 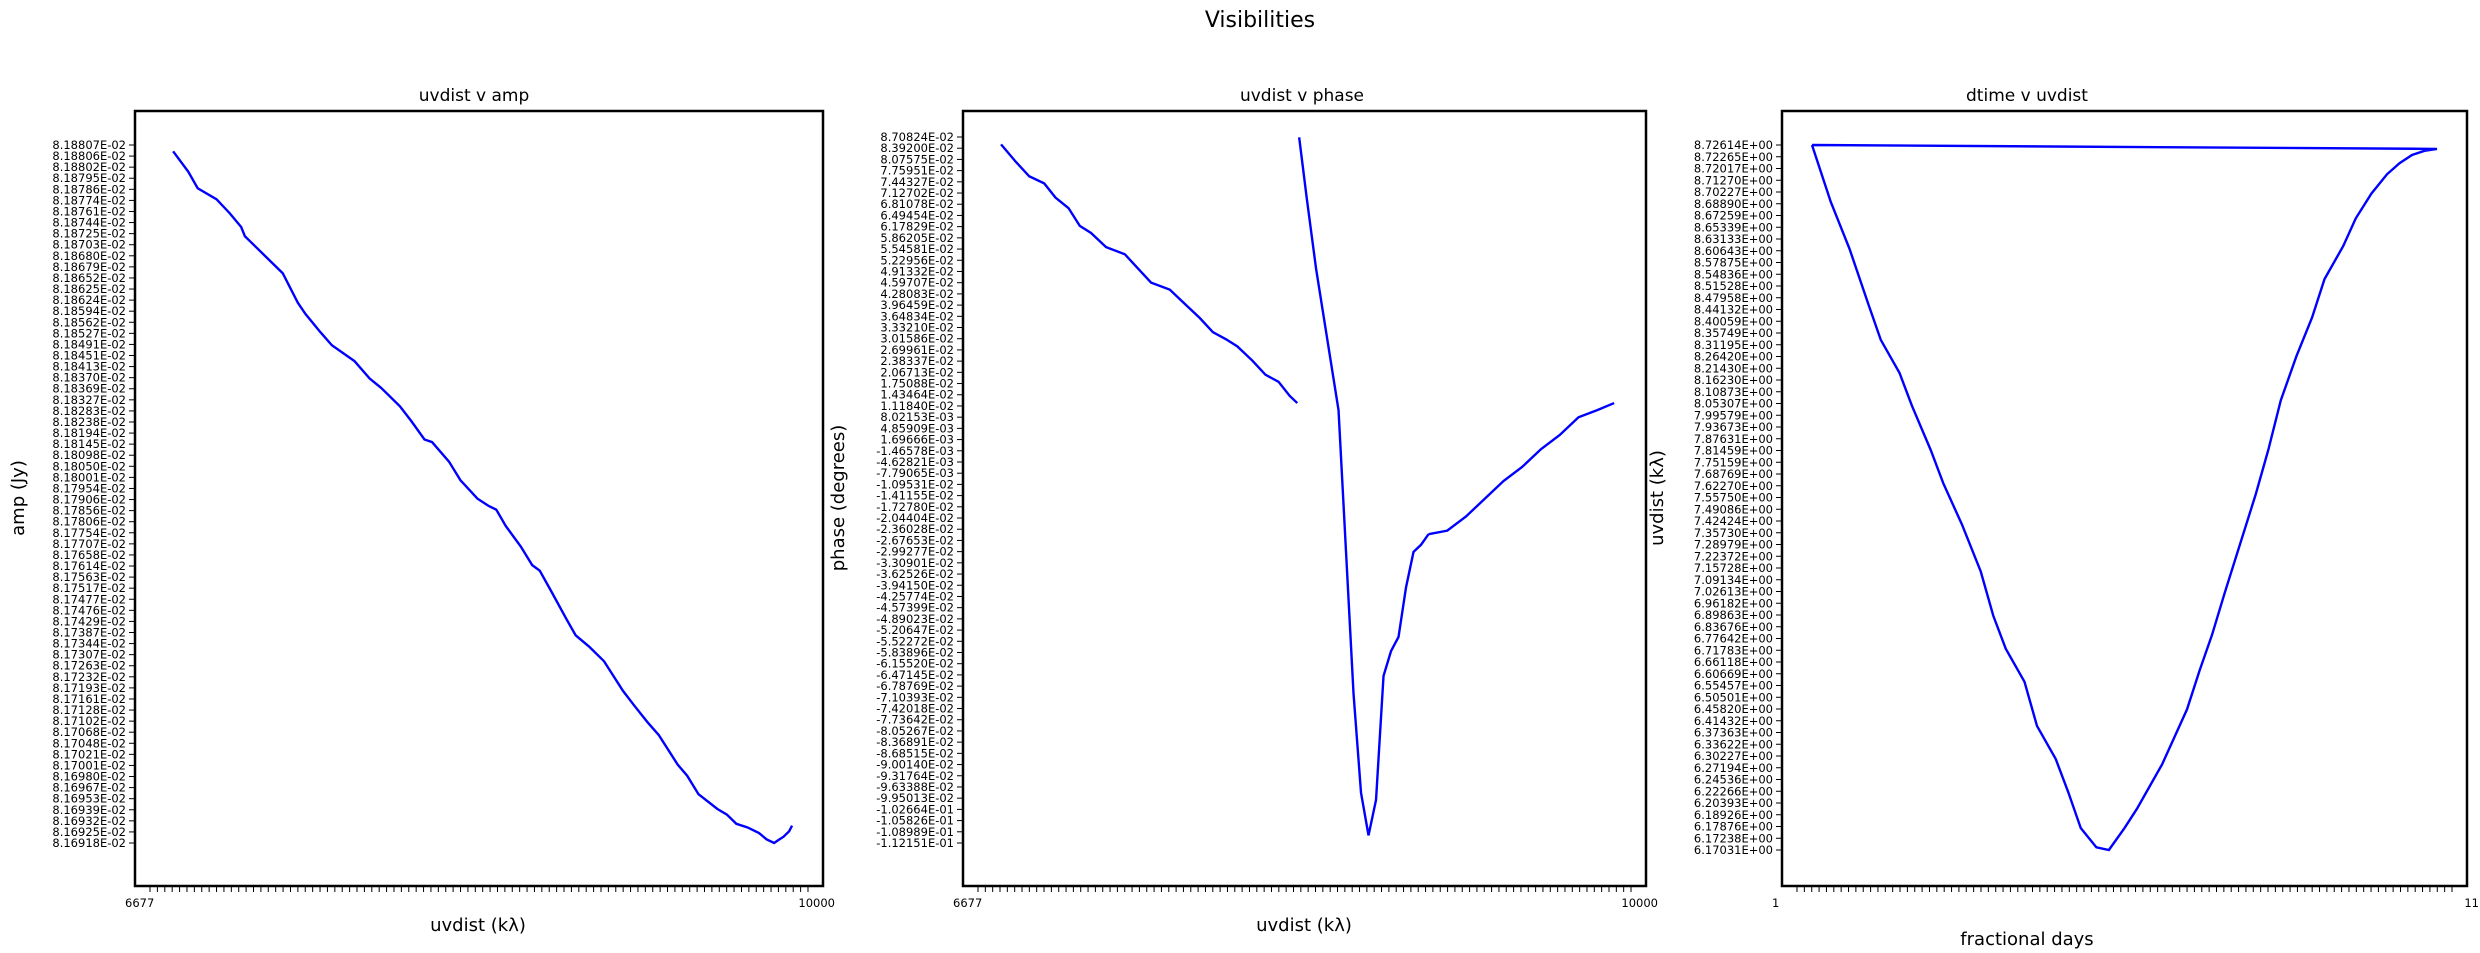 I want to click on y-tick-label: 8.16967E-02, so click(x=89, y=788).